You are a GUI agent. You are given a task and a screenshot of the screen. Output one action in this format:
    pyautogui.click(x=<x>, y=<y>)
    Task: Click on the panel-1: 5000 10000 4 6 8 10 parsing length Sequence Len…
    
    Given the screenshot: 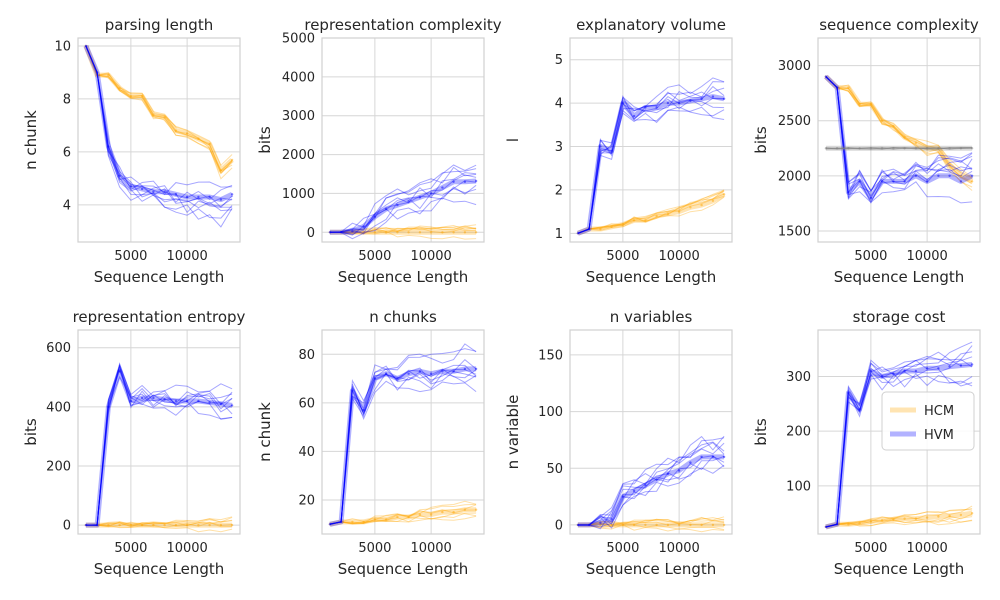 What is the action you would take?
    pyautogui.click(x=131, y=151)
    